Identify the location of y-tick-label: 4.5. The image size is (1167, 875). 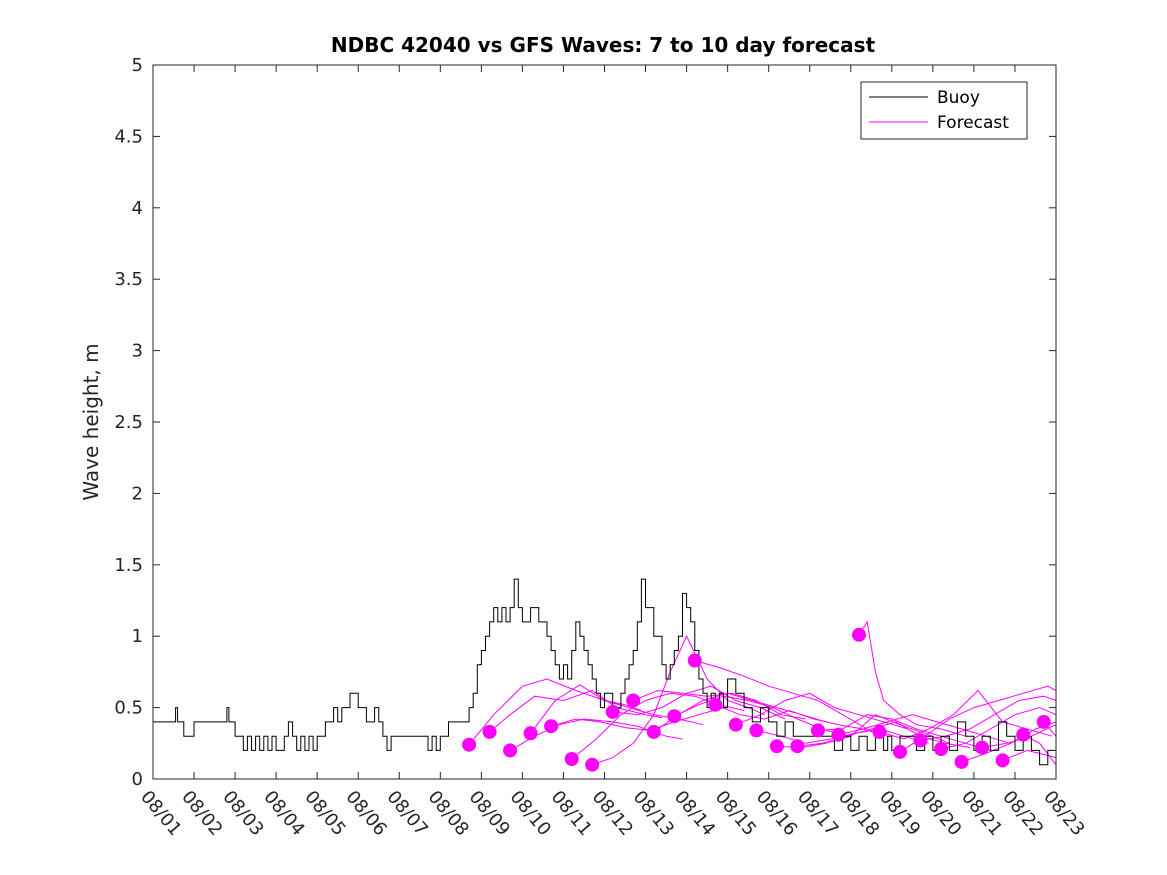
(128, 136).